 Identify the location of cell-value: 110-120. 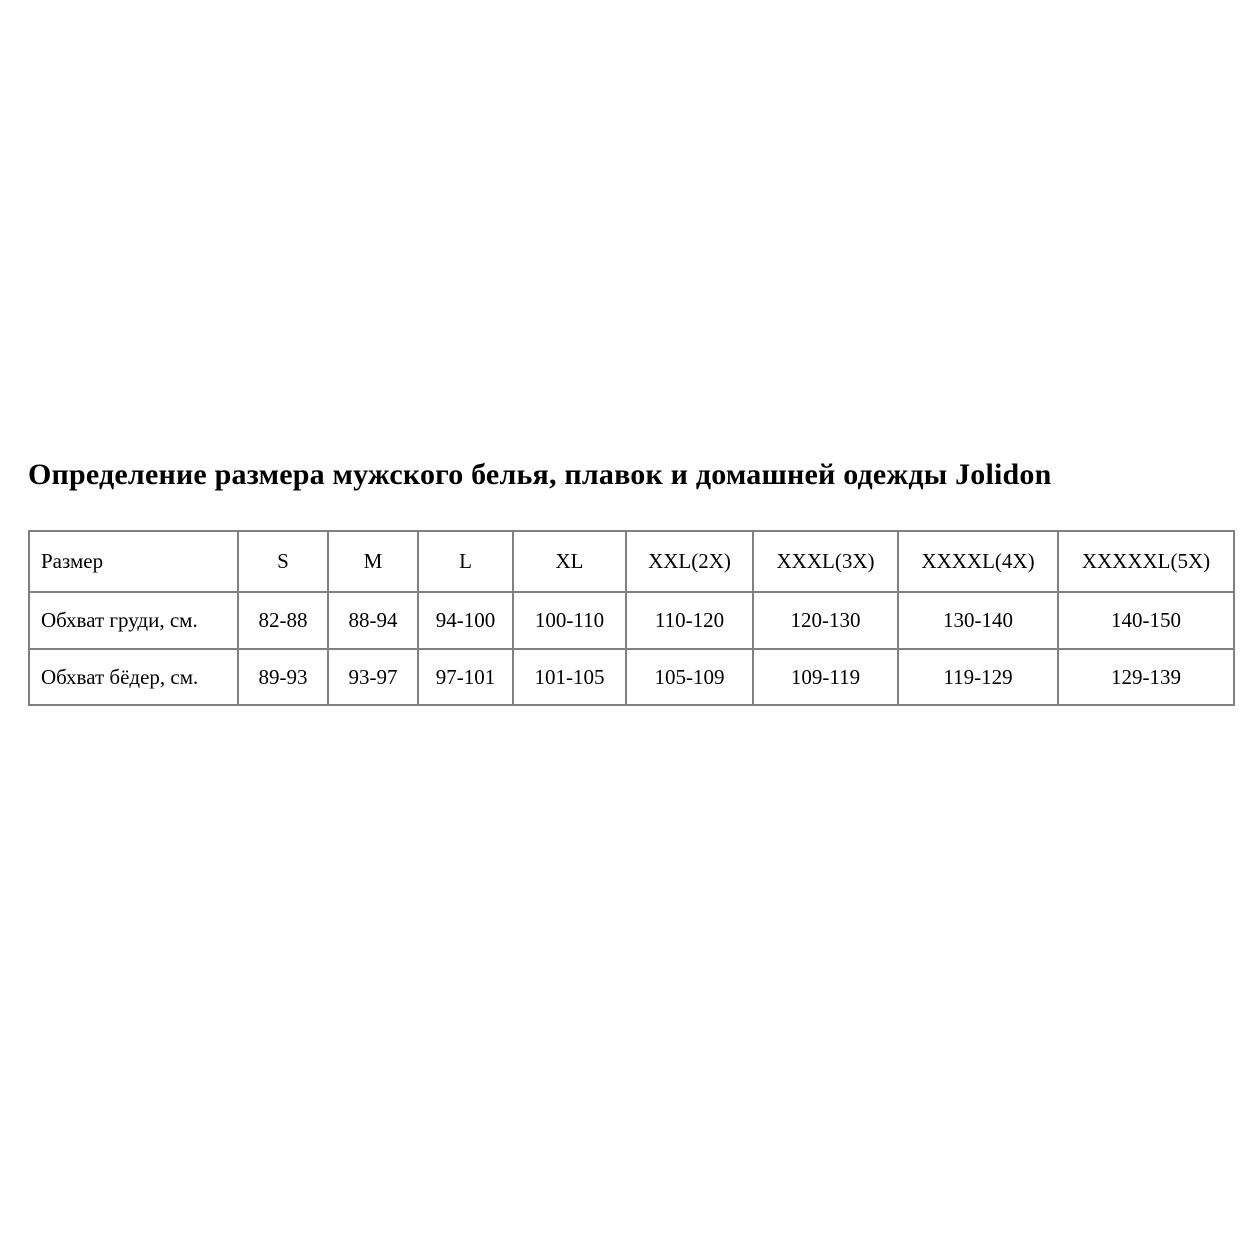
(689, 620).